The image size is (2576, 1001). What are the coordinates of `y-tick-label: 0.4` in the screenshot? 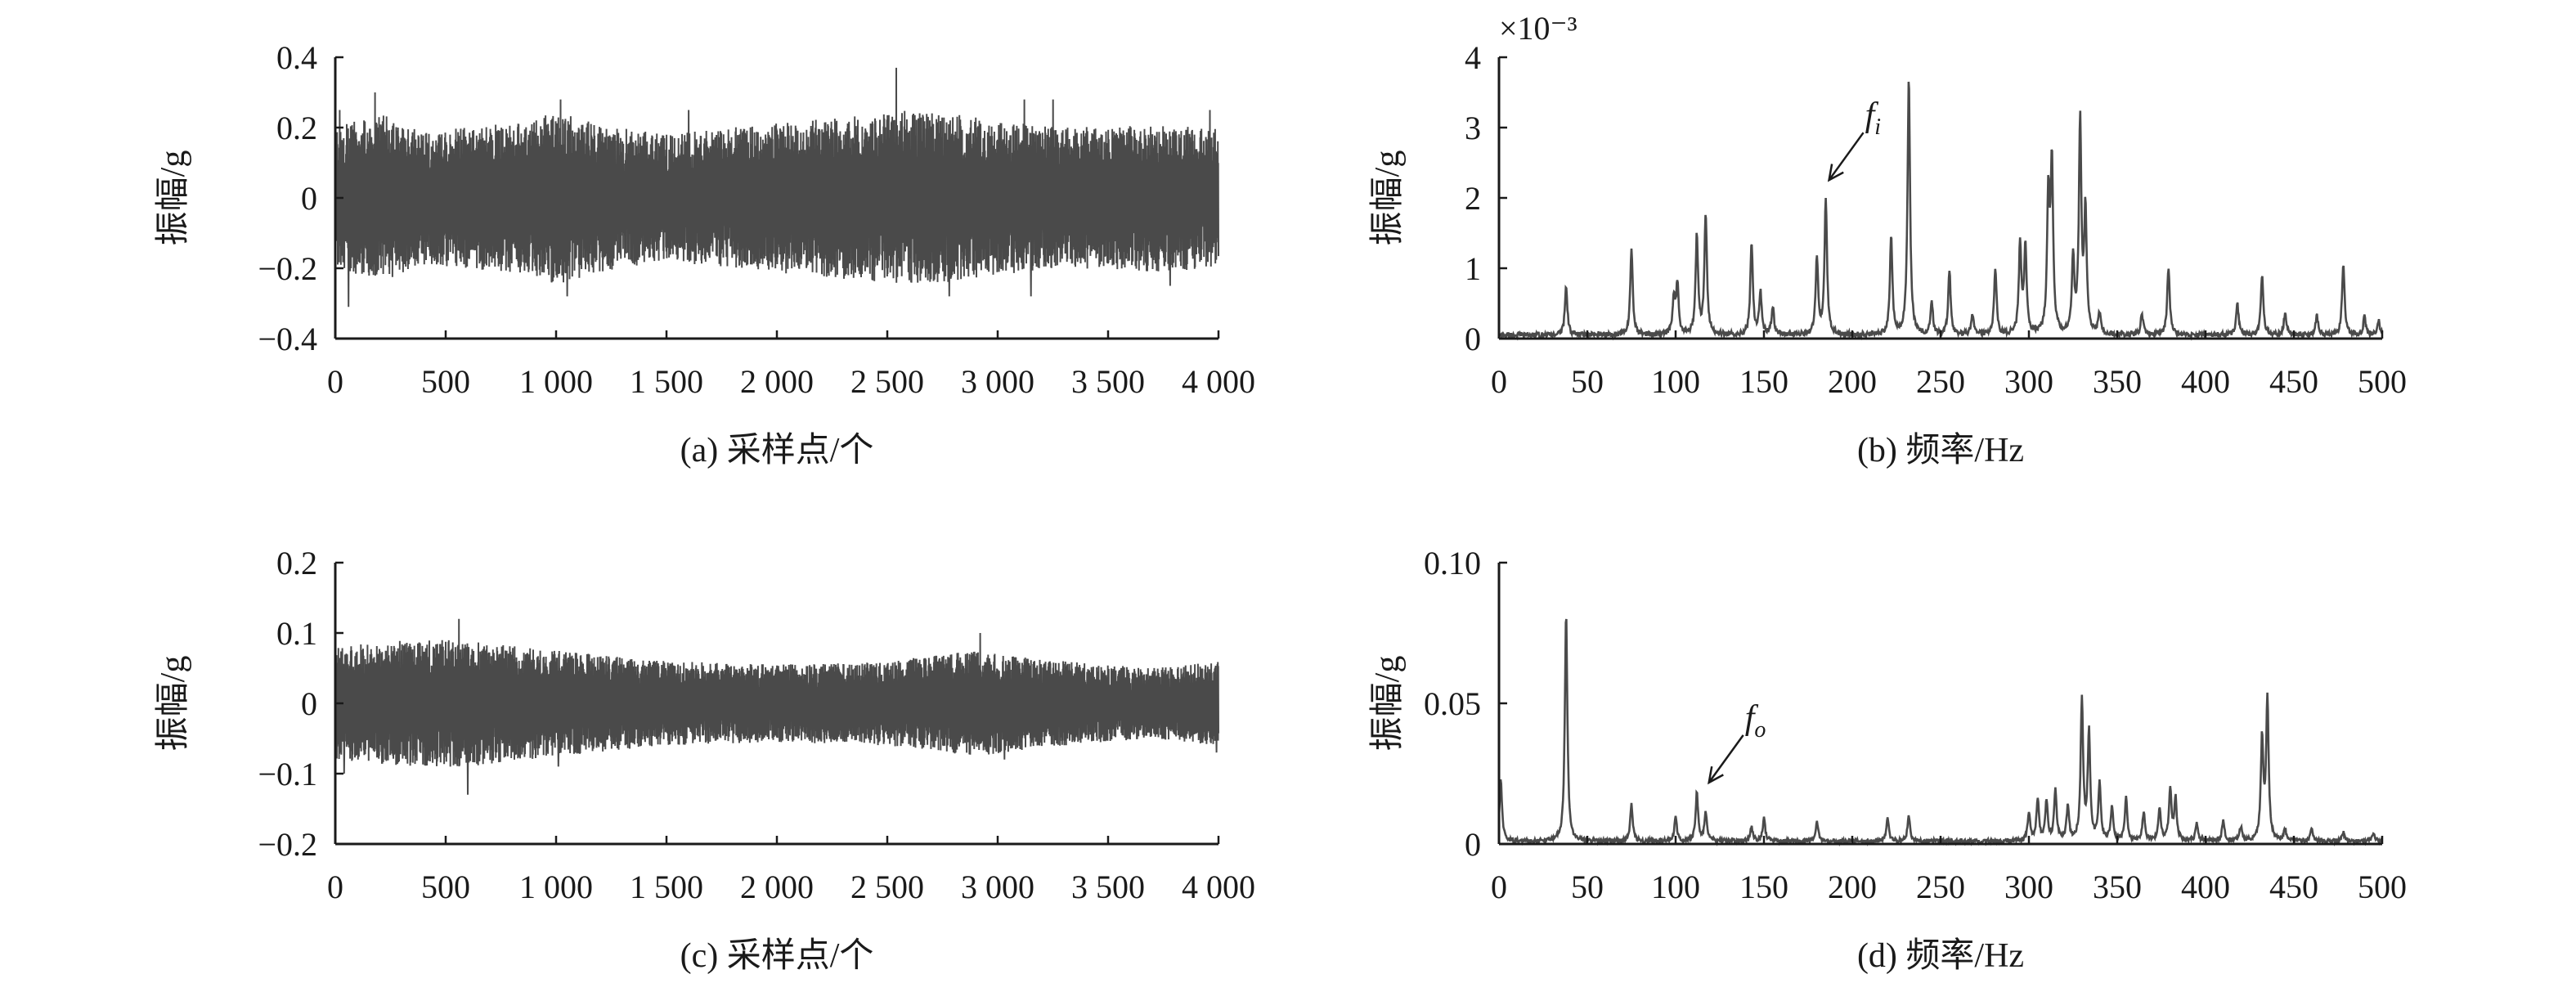 It's located at (296, 57).